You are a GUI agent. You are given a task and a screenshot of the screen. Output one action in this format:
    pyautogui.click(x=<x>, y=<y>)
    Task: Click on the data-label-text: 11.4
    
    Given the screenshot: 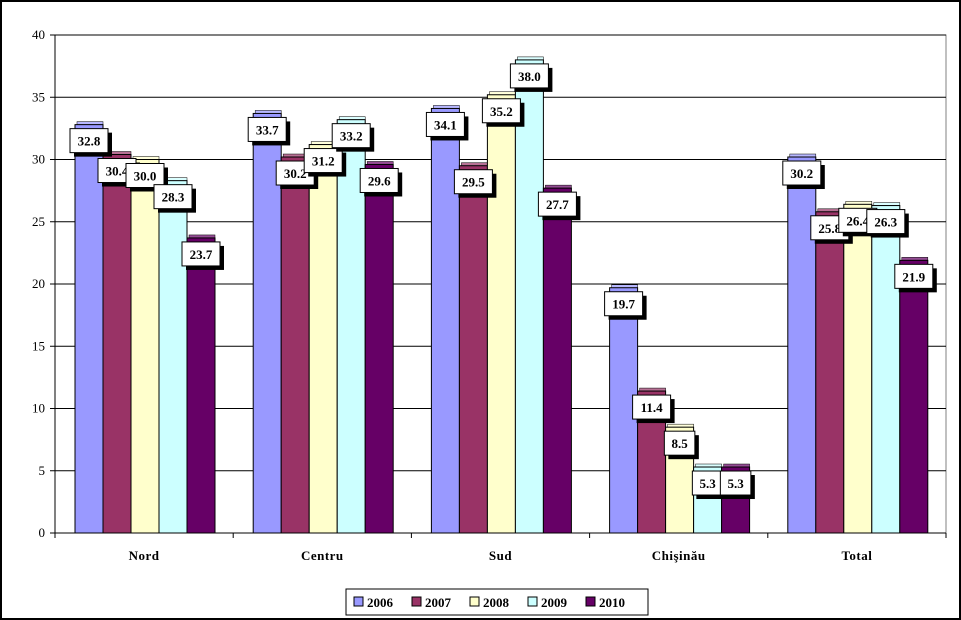 What is the action you would take?
    pyautogui.click(x=652, y=407)
    